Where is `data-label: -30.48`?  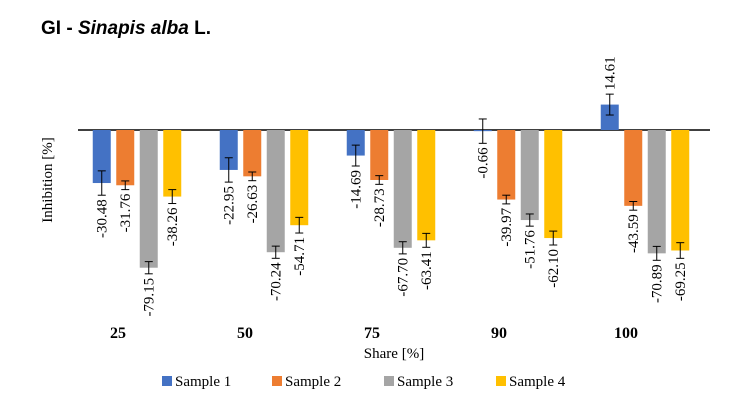 data-label: -30.48 is located at coordinates (103, 218).